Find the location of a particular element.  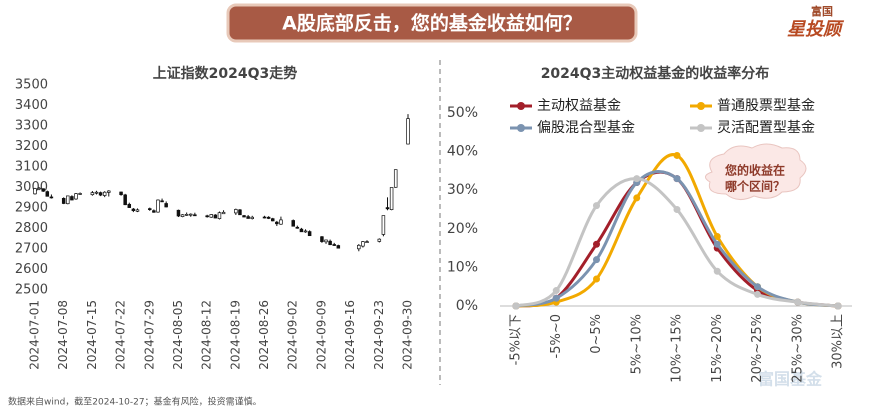

x-tick-label: 30%以上 is located at coordinates (838, 341).